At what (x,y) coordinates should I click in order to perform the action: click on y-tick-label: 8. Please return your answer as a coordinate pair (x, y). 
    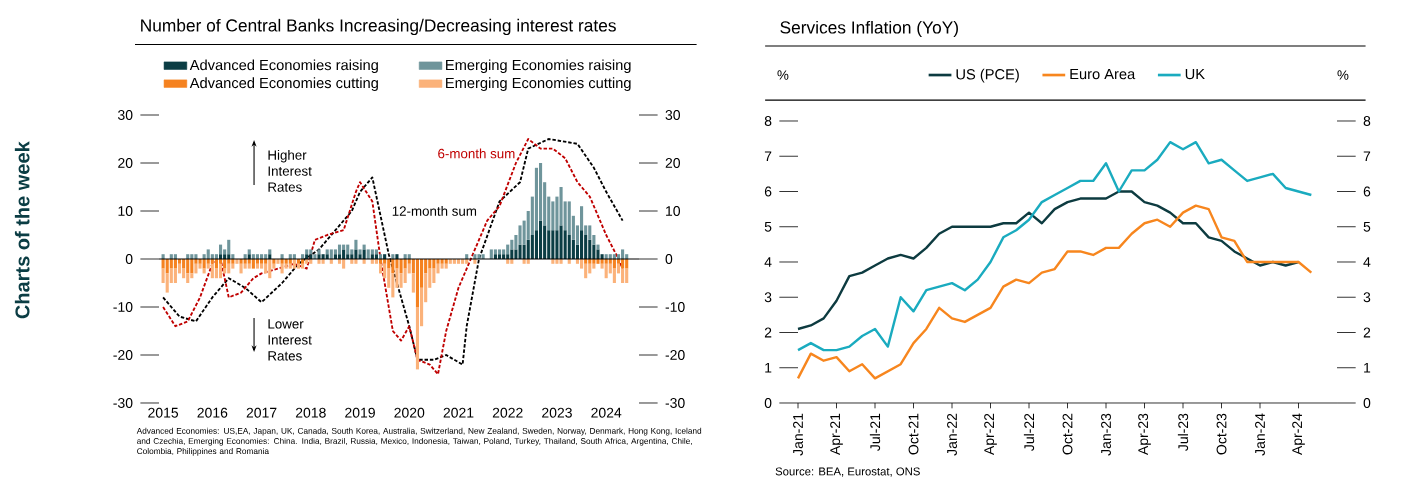
    Looking at the image, I should click on (768, 121).